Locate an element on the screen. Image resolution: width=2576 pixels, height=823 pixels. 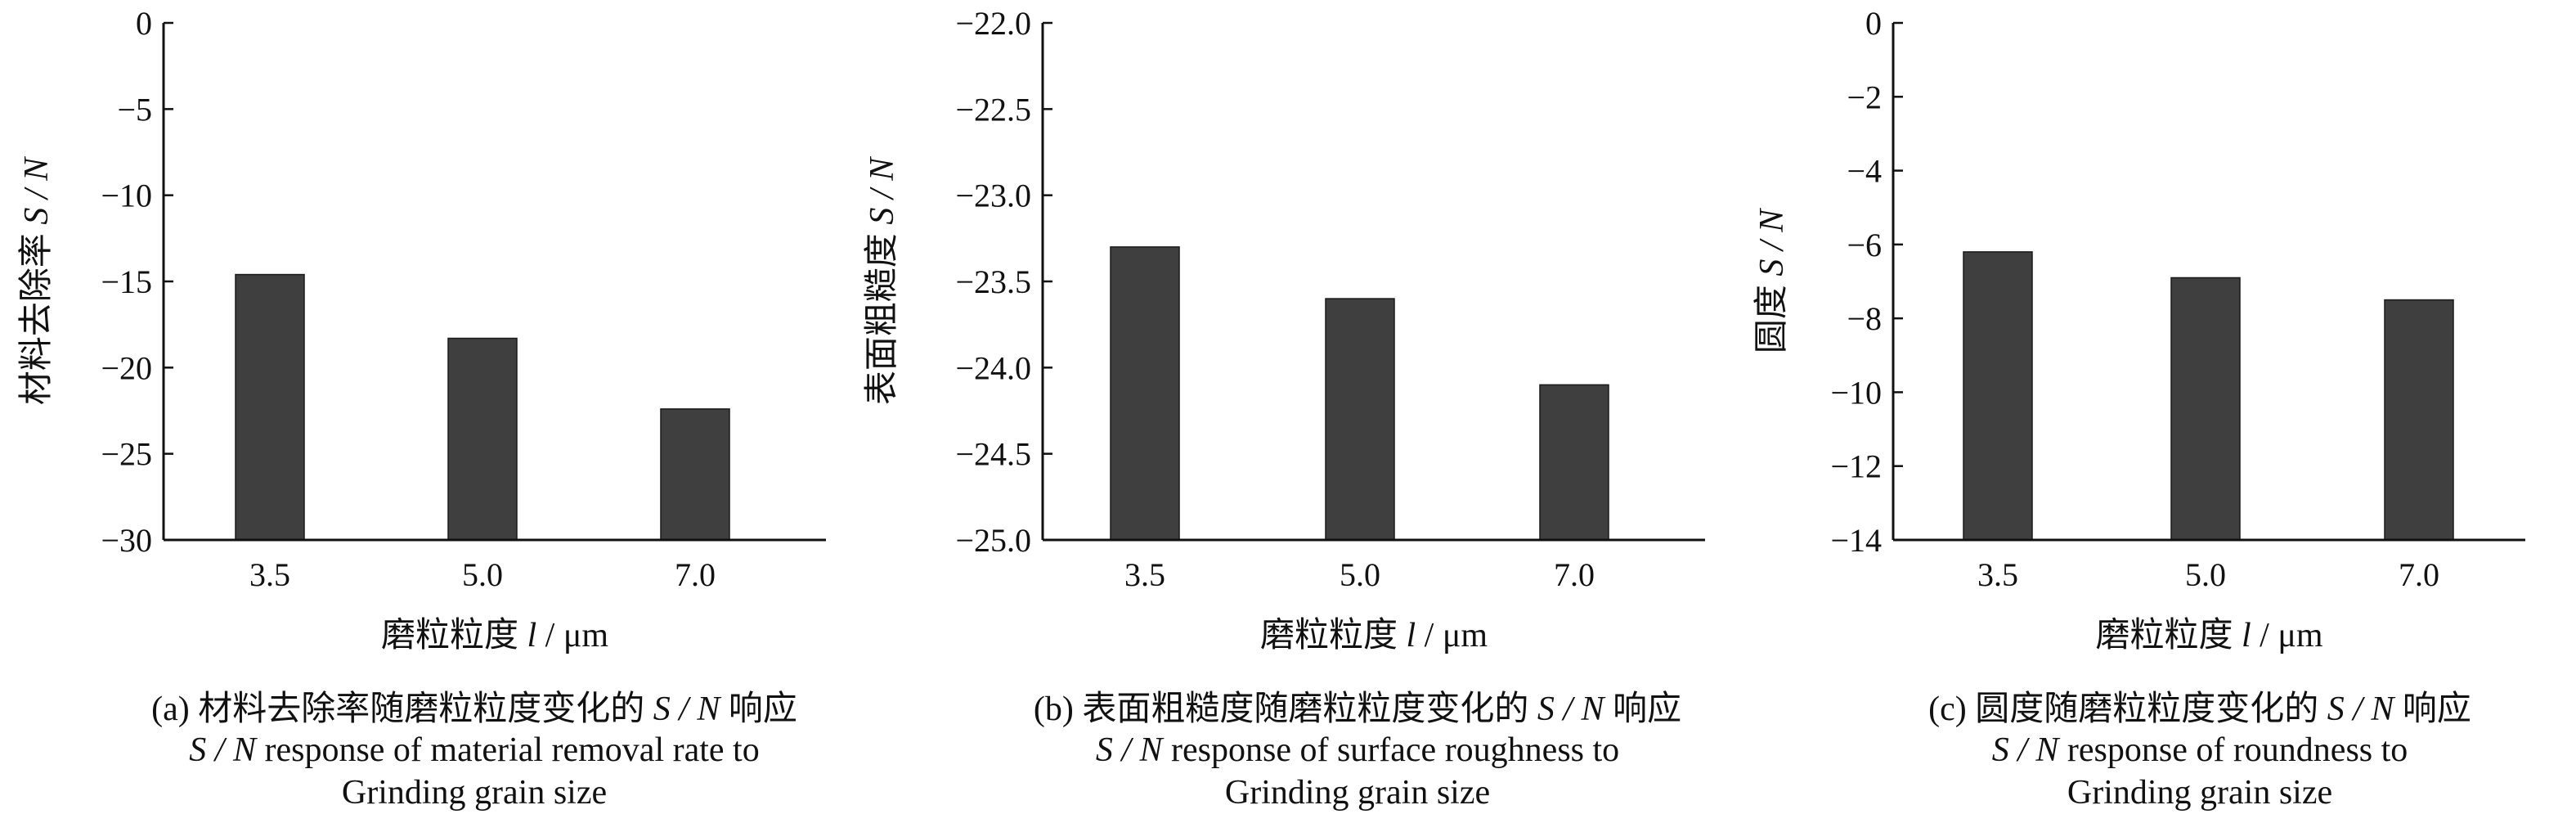
y-tick-label-b-3: −23.5 is located at coordinates (993, 281).